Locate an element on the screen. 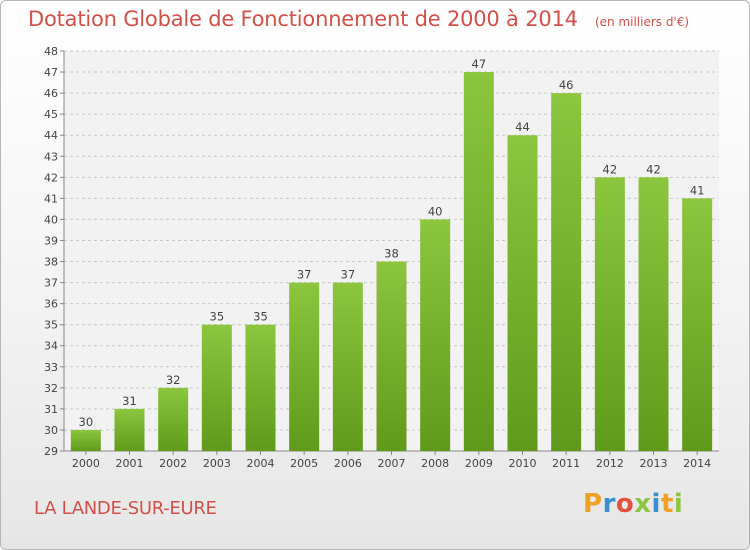 This screenshot has width=750, height=550. data-label: 46 is located at coordinates (566, 85).